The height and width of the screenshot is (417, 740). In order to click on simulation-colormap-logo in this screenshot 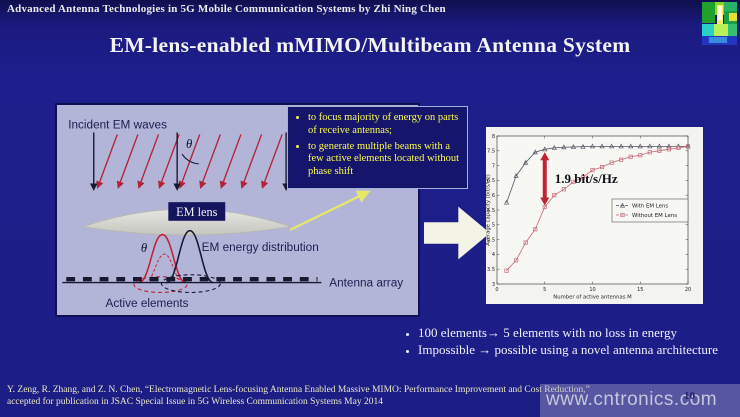, I will do `click(719, 23)`.